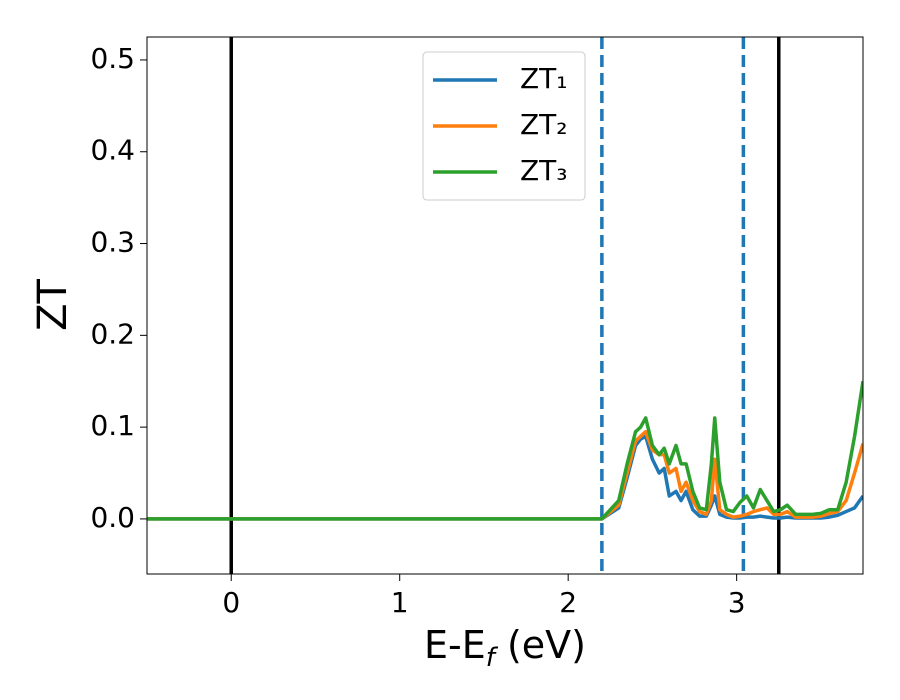 Image resolution: width=900 pixels, height=700 pixels. What do you see at coordinates (400, 602) in the screenshot?
I see `x-tick-label: 1` at bounding box center [400, 602].